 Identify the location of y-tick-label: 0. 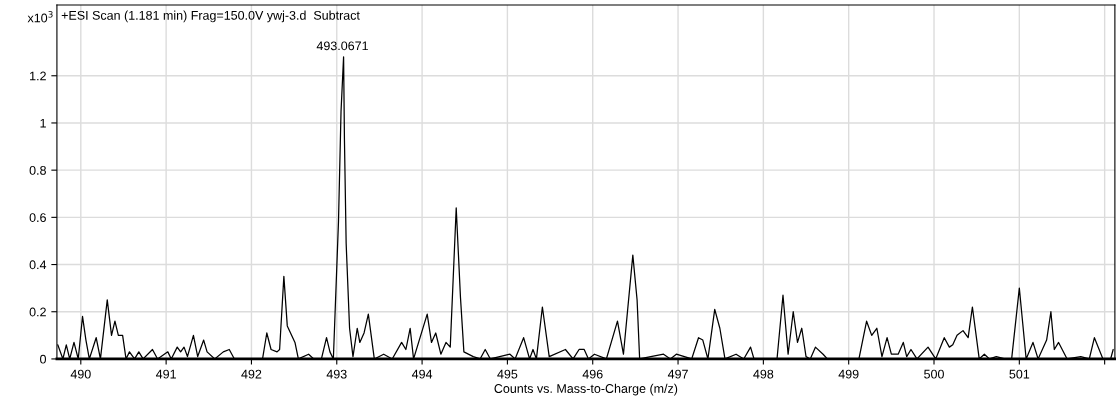
(43, 359).